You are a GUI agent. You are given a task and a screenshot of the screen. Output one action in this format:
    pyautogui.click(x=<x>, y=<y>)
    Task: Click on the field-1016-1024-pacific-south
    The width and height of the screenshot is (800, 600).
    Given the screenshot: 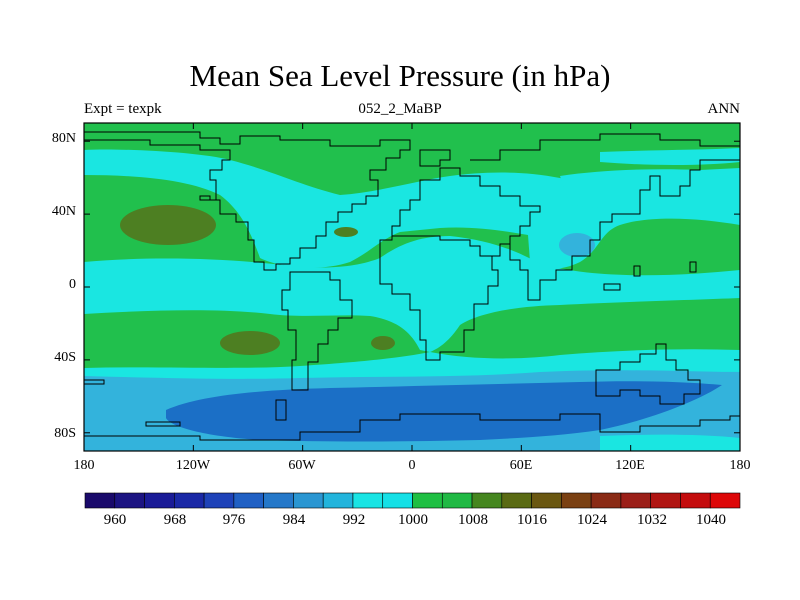 What is the action you would take?
    pyautogui.click(x=250, y=343)
    